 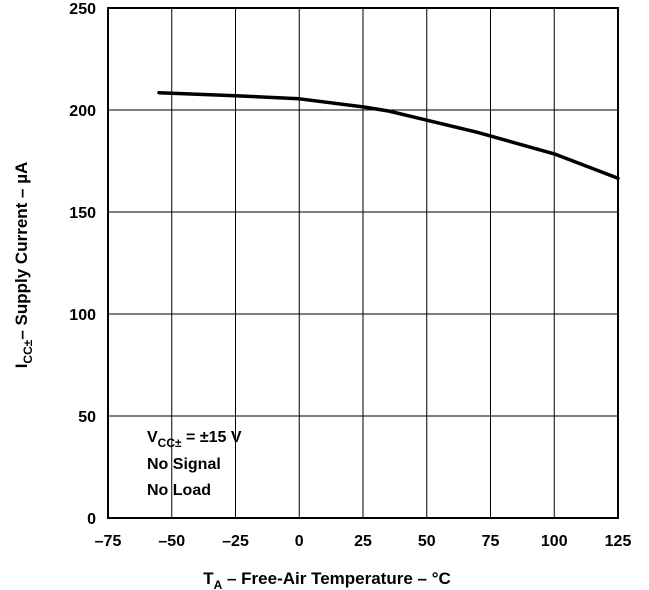 What do you see at coordinates (82, 213) in the screenshot?
I see `y-tick-label: 150` at bounding box center [82, 213].